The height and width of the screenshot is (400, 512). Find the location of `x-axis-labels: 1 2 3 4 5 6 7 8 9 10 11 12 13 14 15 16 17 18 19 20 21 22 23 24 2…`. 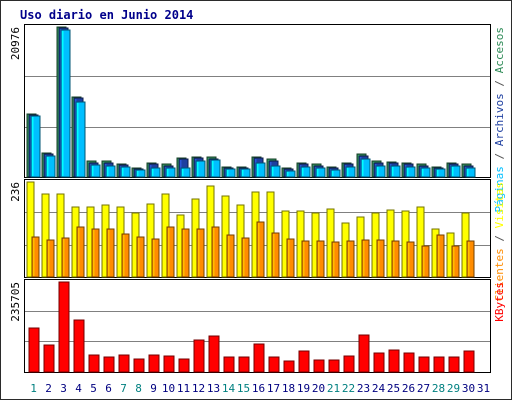

x-axis-labels: 1 2 3 4 5 6 7 8 9 10 11 12 13 14 15 16 17 18 19 20 21 22 23 24 2… is located at coordinates (260, 388).